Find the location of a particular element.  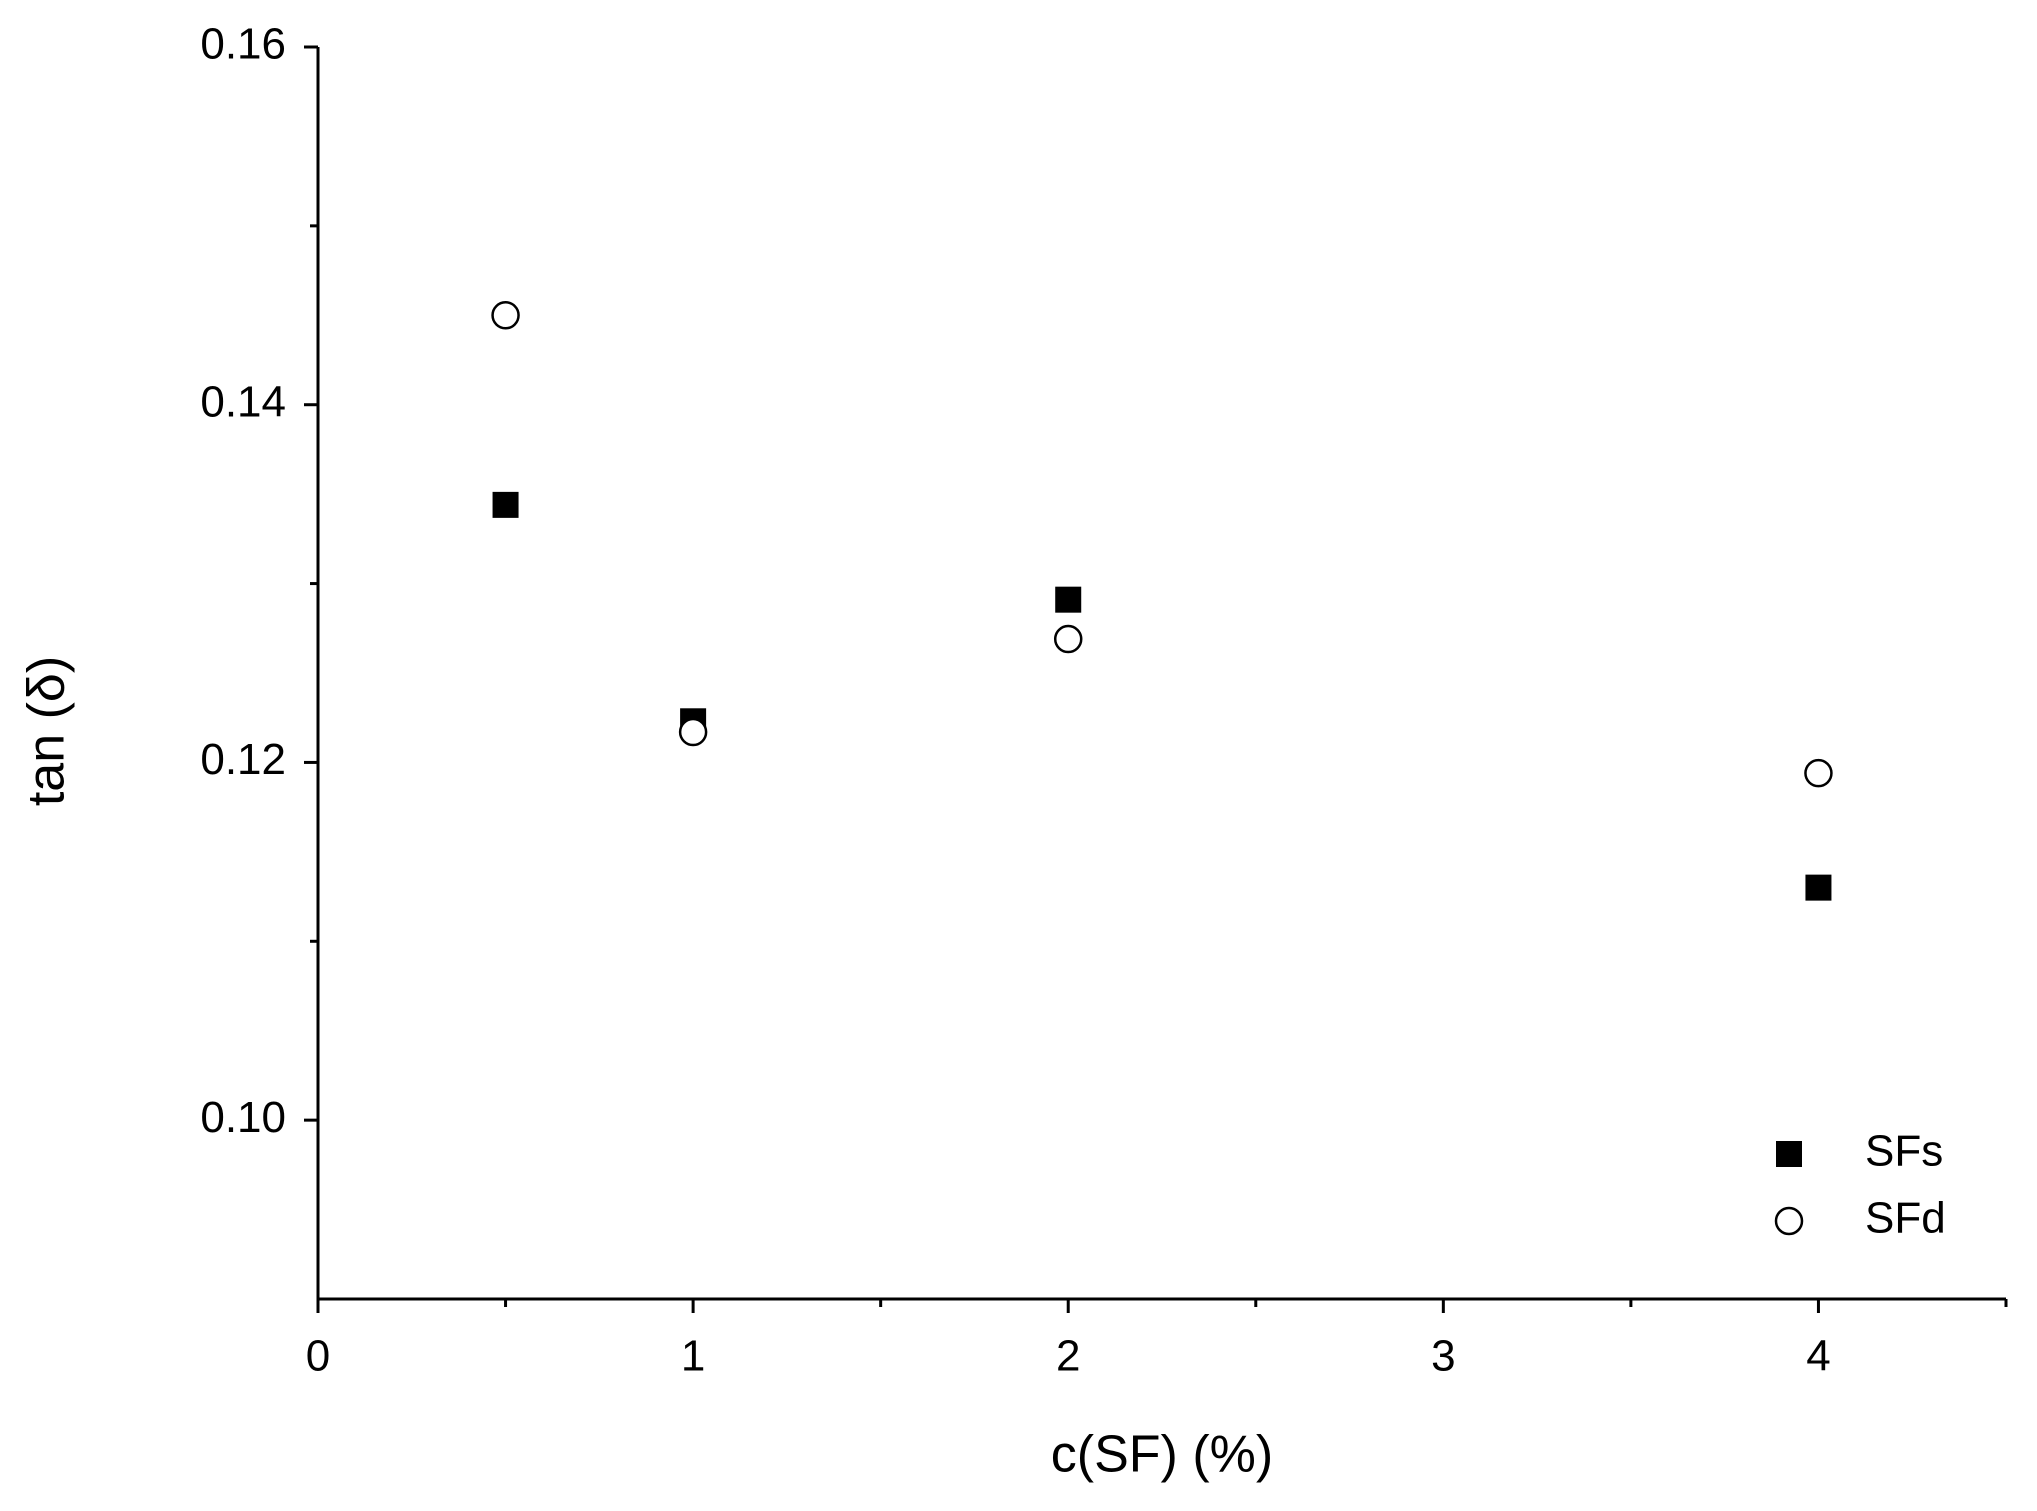

y-tick-label: 0.14 is located at coordinates (243, 401).